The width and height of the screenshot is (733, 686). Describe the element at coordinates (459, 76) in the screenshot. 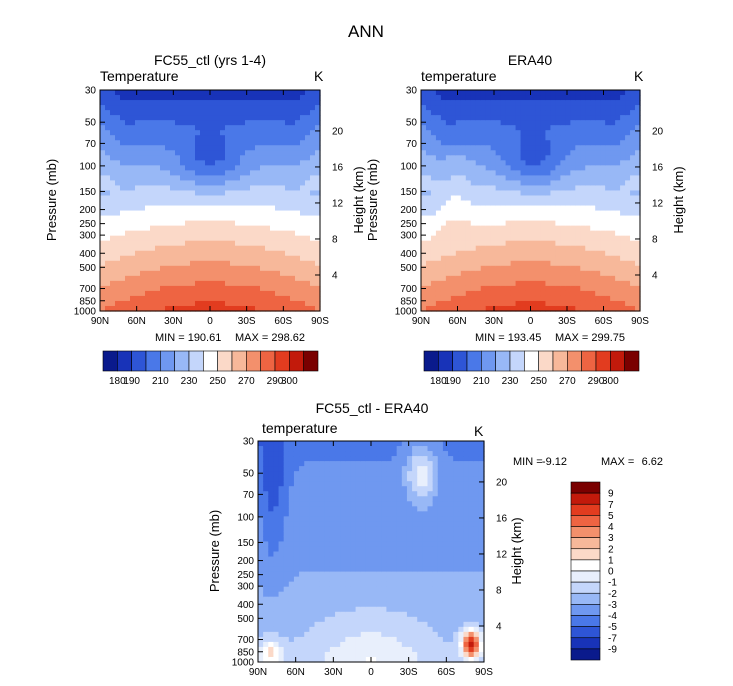

I see `panel-variable: temperature` at that location.